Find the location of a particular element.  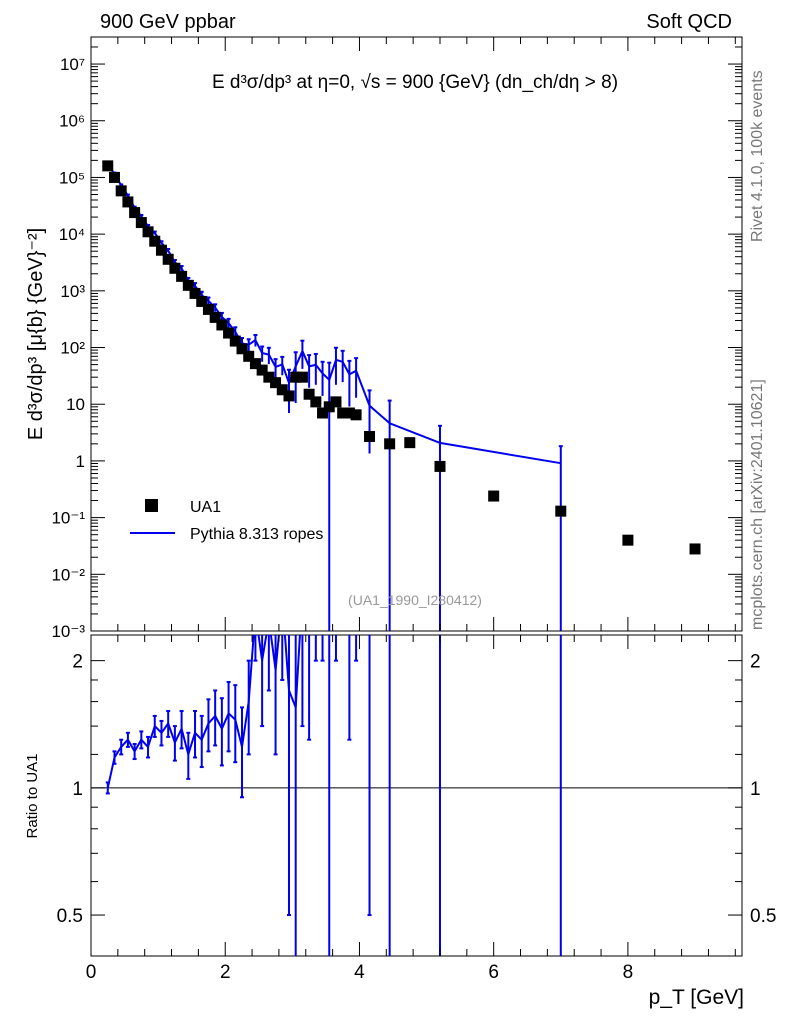

legend-label-ua1: UA1 is located at coordinates (205, 507).